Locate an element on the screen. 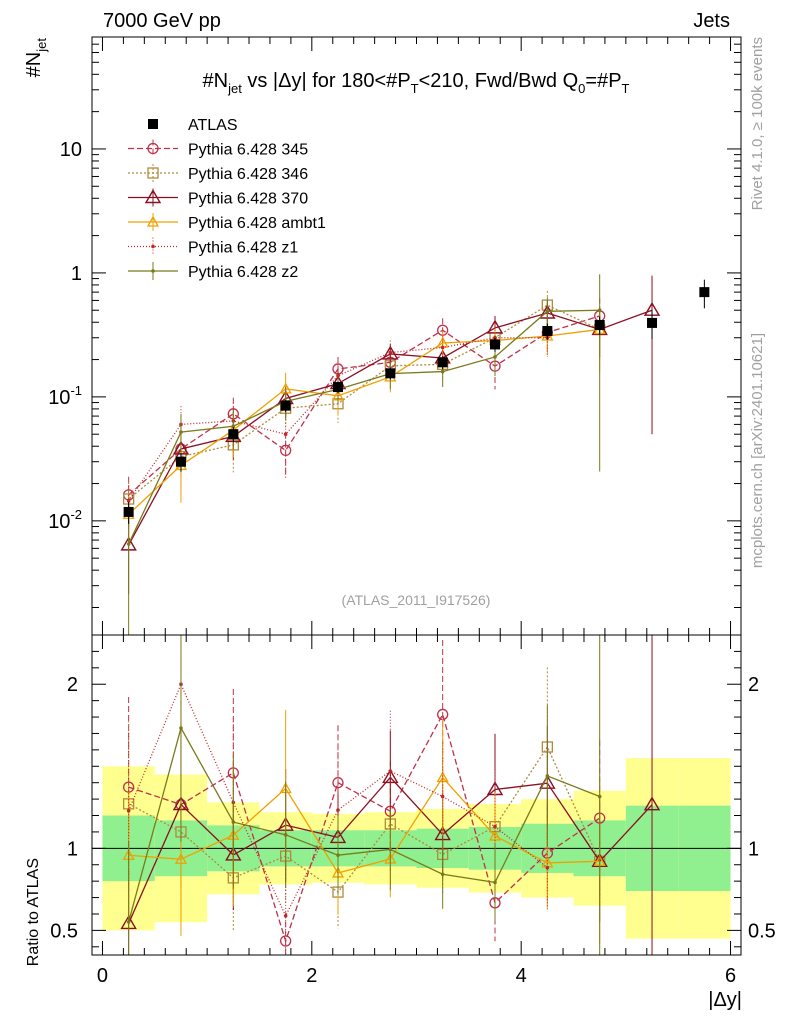 This screenshot has width=786, height=1024. x-tick-label: 6 is located at coordinates (730, 976).